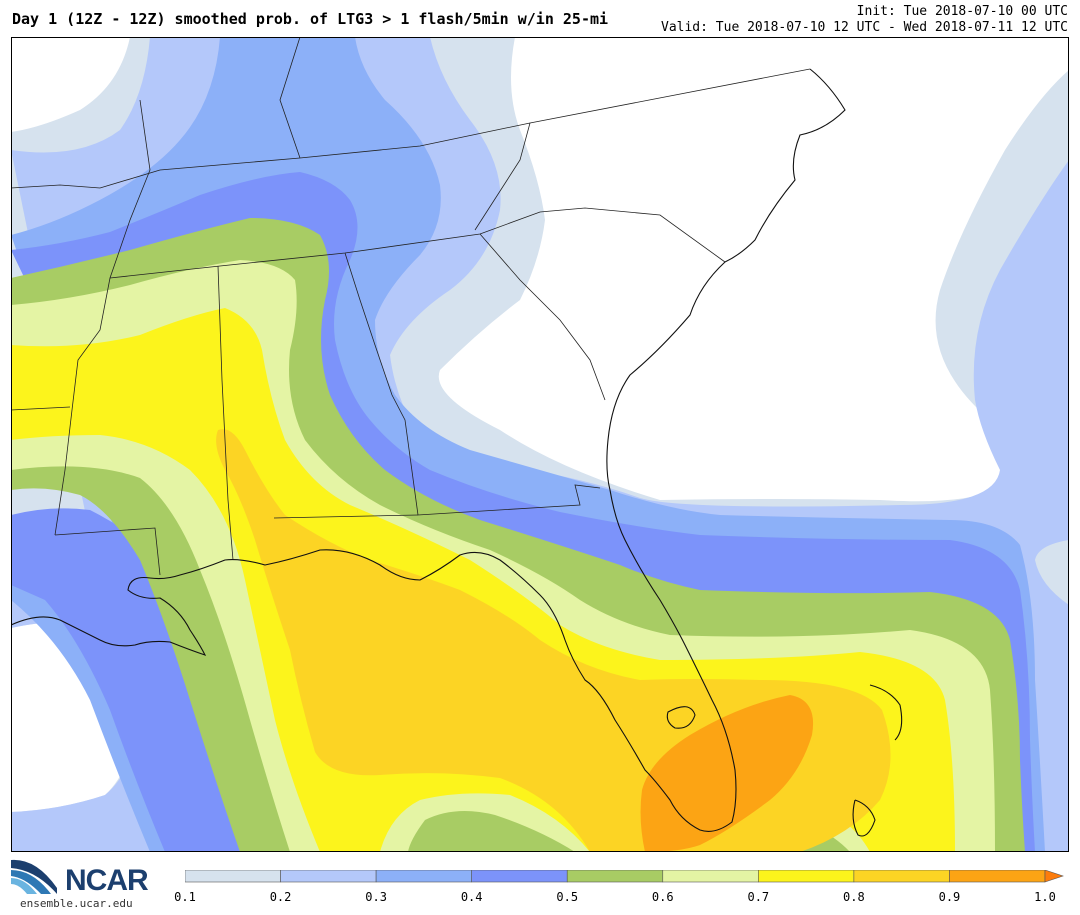  I want to click on colorbar-tick-label: 0.3, so click(376, 897).